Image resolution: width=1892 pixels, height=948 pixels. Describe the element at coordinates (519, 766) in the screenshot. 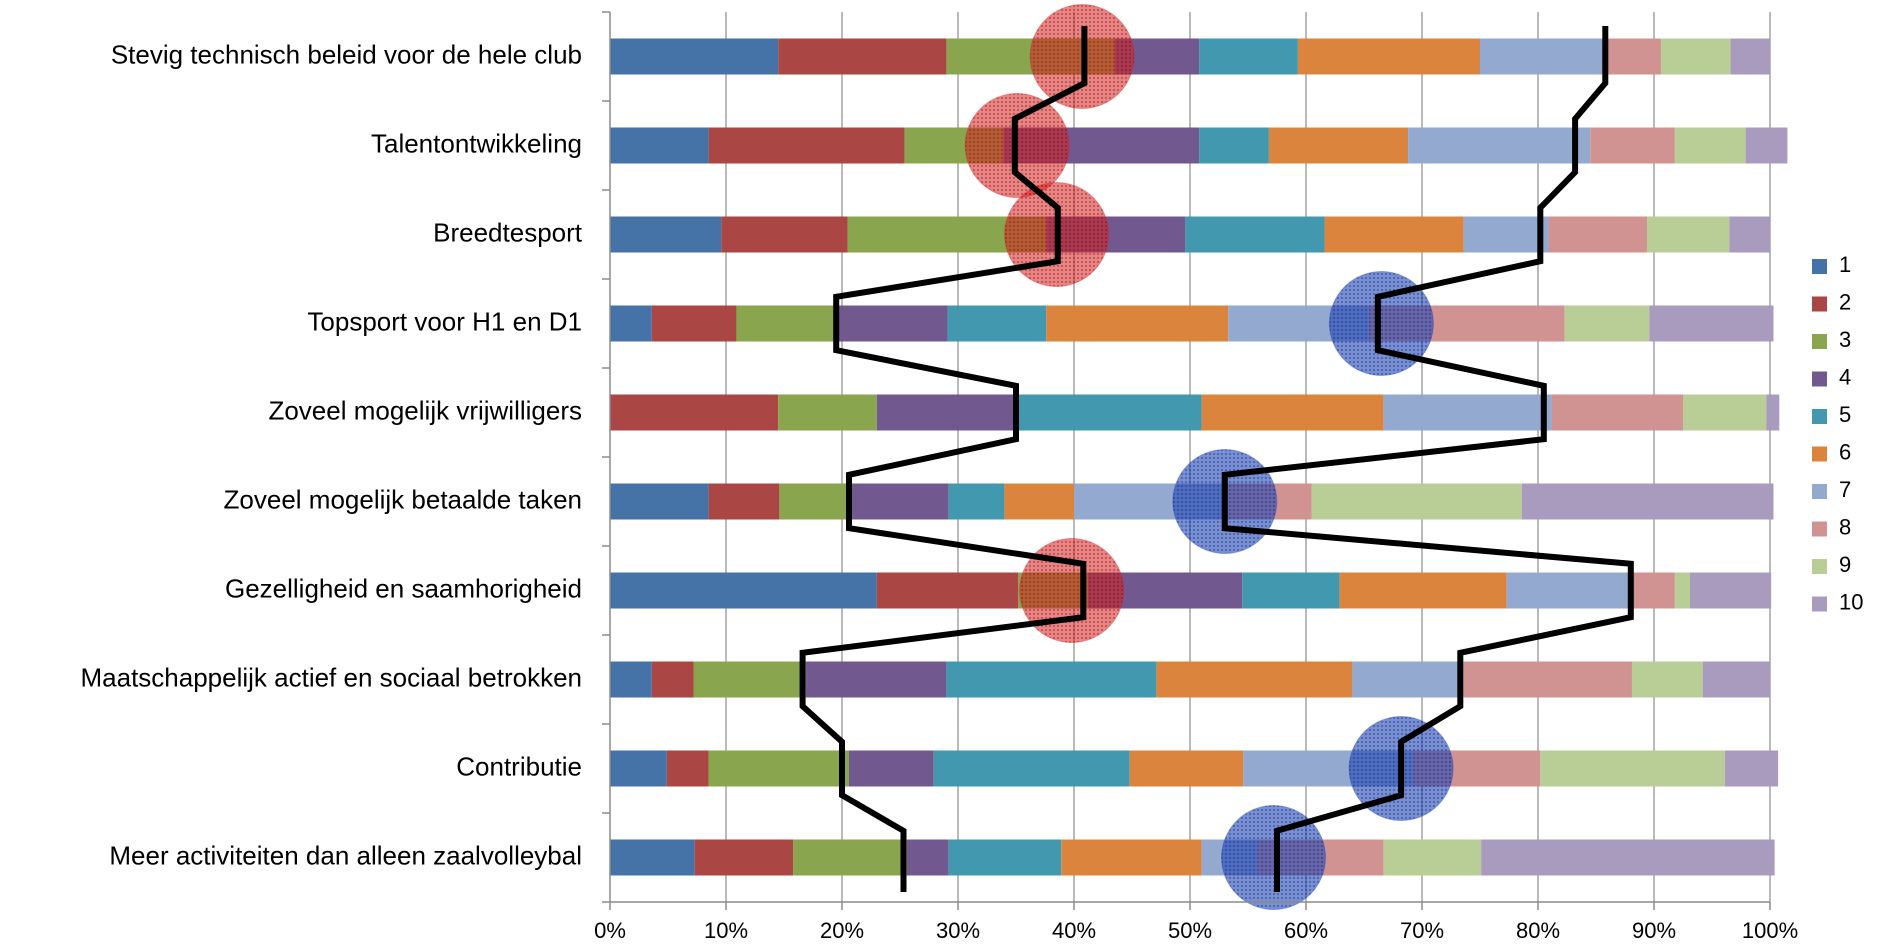

I see `category-label: Contributie` at that location.